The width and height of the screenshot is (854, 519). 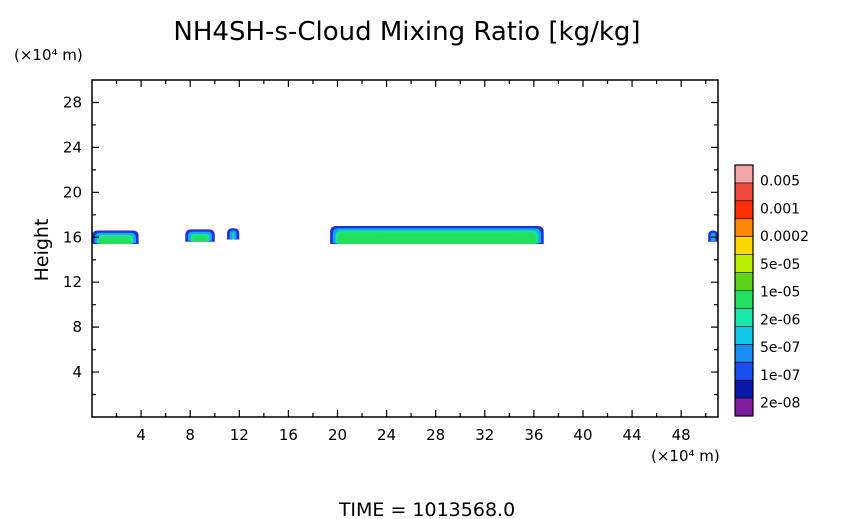 I want to click on x-tick-label: 16, so click(x=288, y=435).